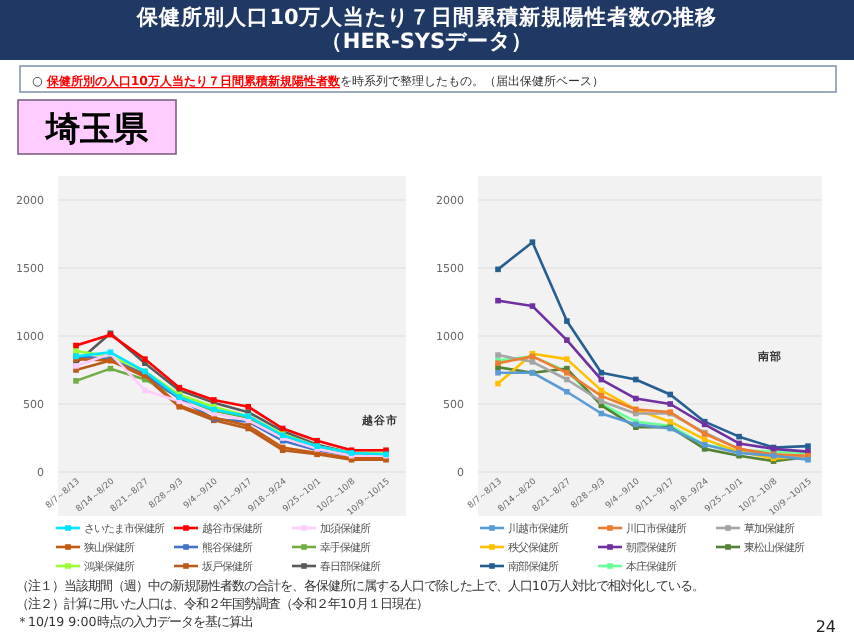 This screenshot has width=854, height=640. I want to click on text: 24, so click(825, 627).